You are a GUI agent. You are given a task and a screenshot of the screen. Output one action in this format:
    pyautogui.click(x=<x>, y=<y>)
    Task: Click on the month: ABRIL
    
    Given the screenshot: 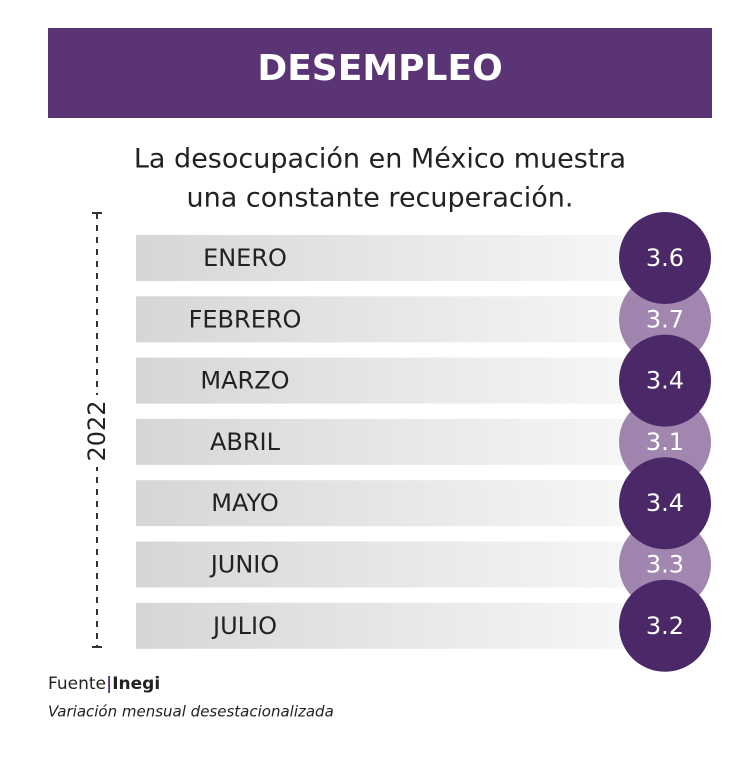 What is the action you would take?
    pyautogui.click(x=245, y=442)
    